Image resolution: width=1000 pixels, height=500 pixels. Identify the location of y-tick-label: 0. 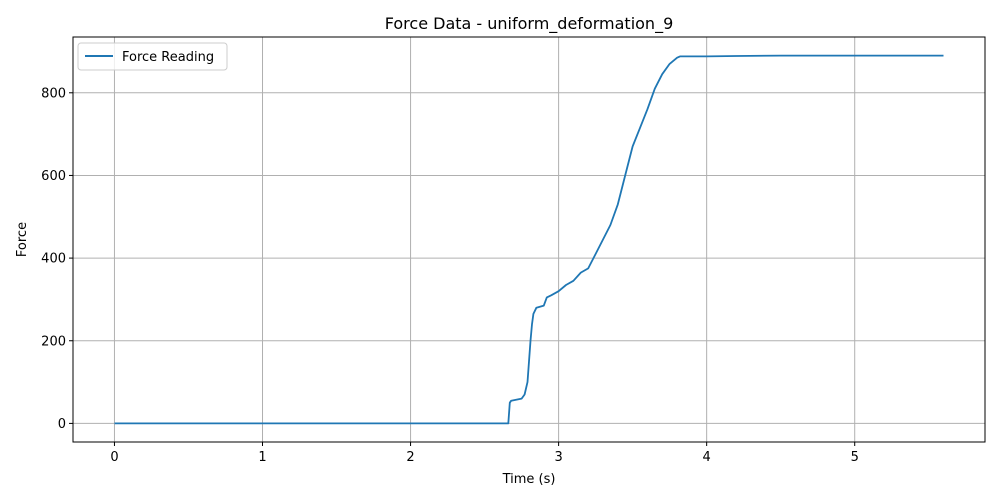
(62, 424).